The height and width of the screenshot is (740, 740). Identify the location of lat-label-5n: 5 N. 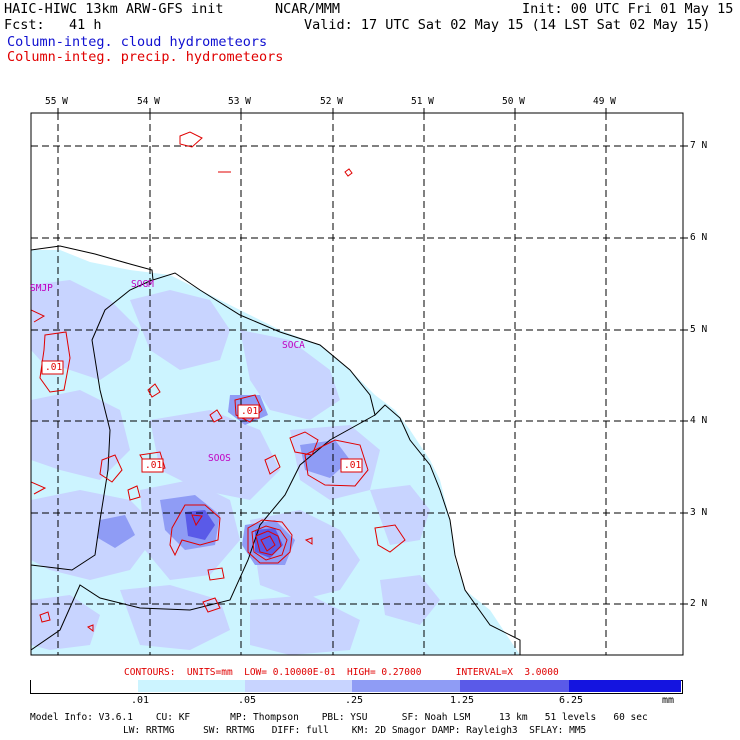
(699, 329).